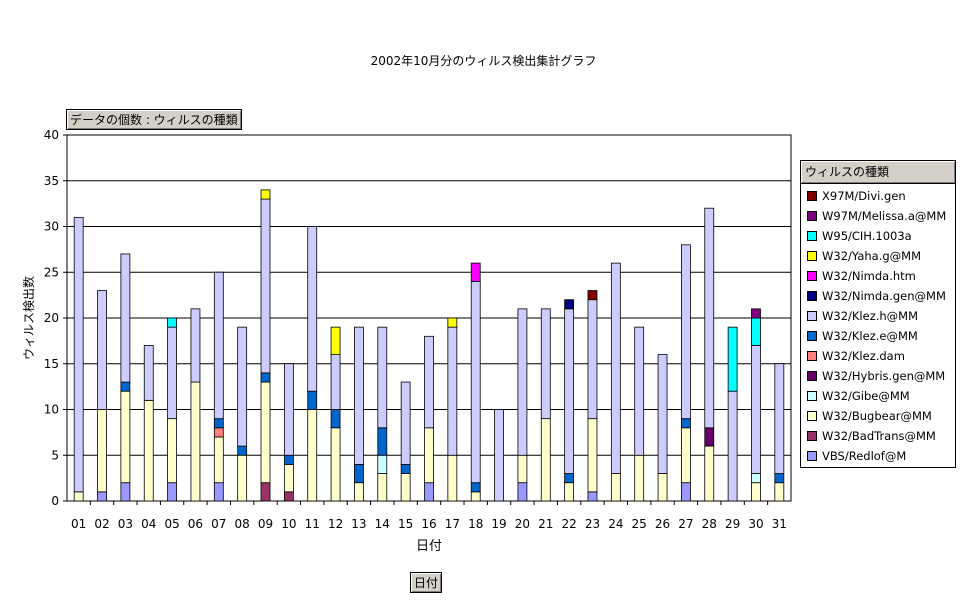 The width and height of the screenshot is (967, 601). Describe the element at coordinates (148, 524) in the screenshot. I see `x-tick-label: 04` at that location.